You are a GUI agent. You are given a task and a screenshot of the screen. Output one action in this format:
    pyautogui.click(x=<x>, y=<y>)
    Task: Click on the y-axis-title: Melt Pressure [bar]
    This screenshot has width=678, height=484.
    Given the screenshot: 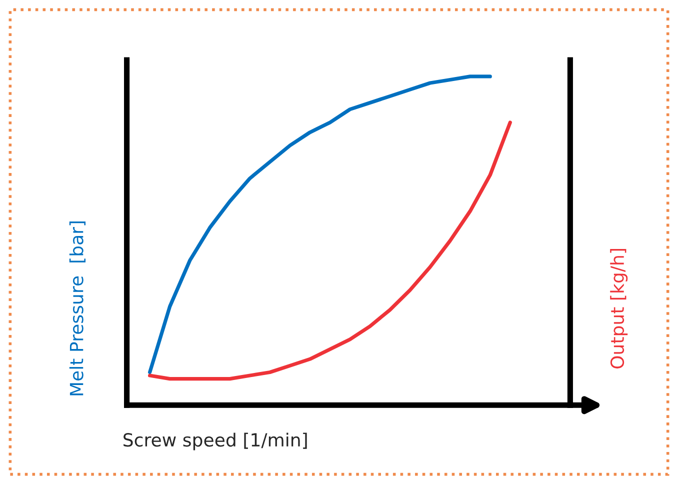 What is the action you would take?
    pyautogui.click(x=77, y=308)
    